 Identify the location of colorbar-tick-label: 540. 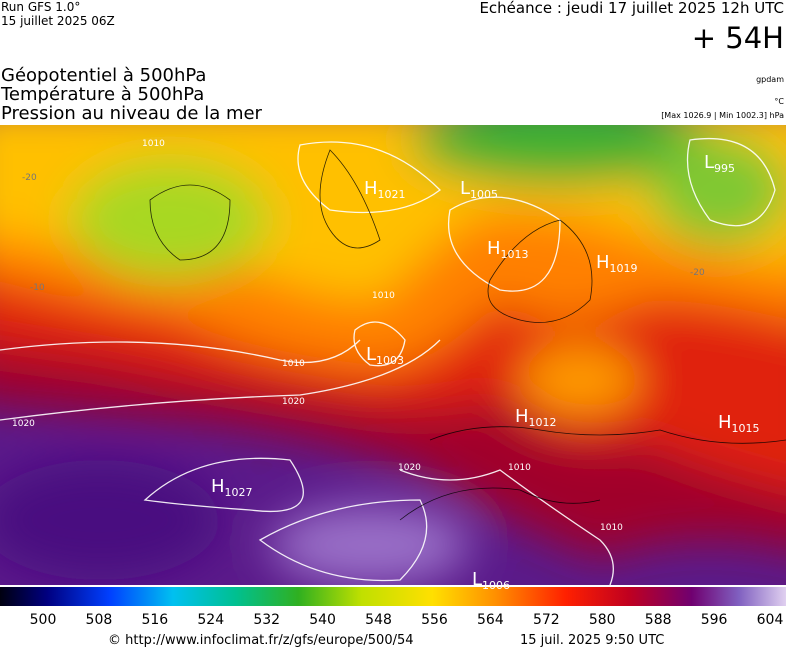
(322, 620).